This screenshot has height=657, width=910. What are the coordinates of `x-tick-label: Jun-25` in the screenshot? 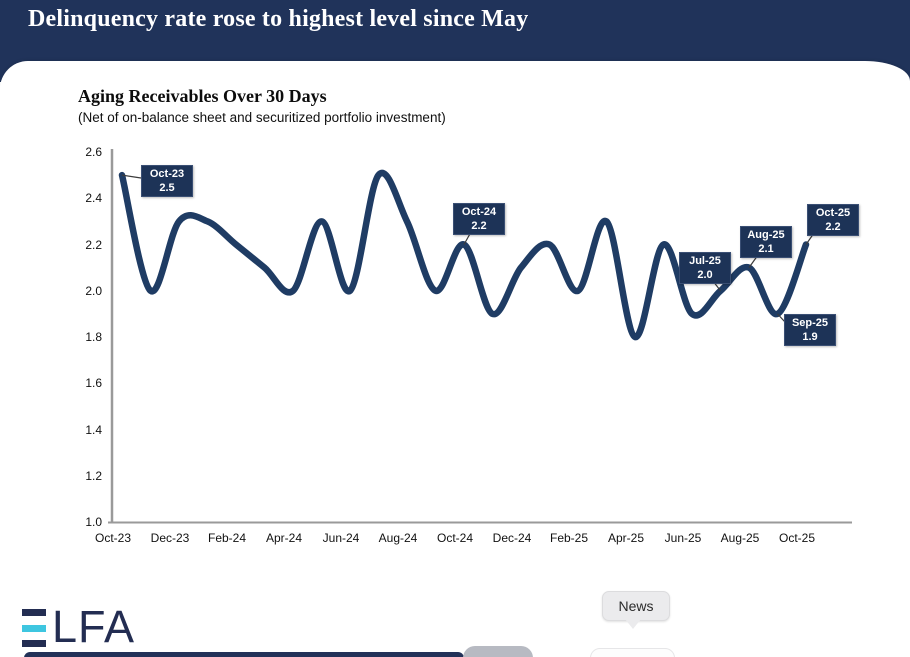 It's located at (683, 538).